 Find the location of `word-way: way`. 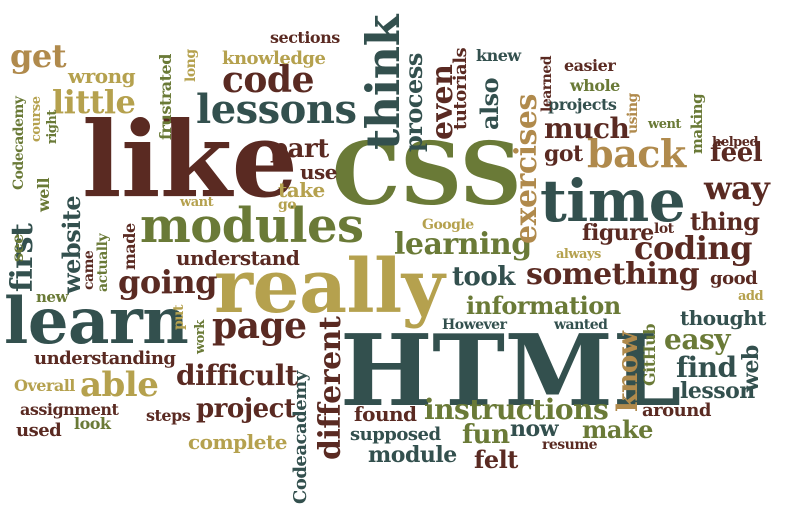

word-way: way is located at coordinates (737, 188).